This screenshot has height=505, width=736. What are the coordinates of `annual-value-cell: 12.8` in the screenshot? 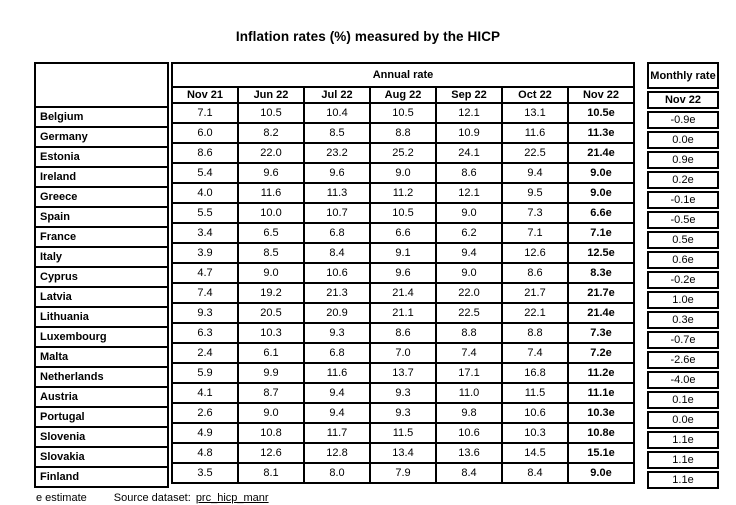 It's located at (337, 453).